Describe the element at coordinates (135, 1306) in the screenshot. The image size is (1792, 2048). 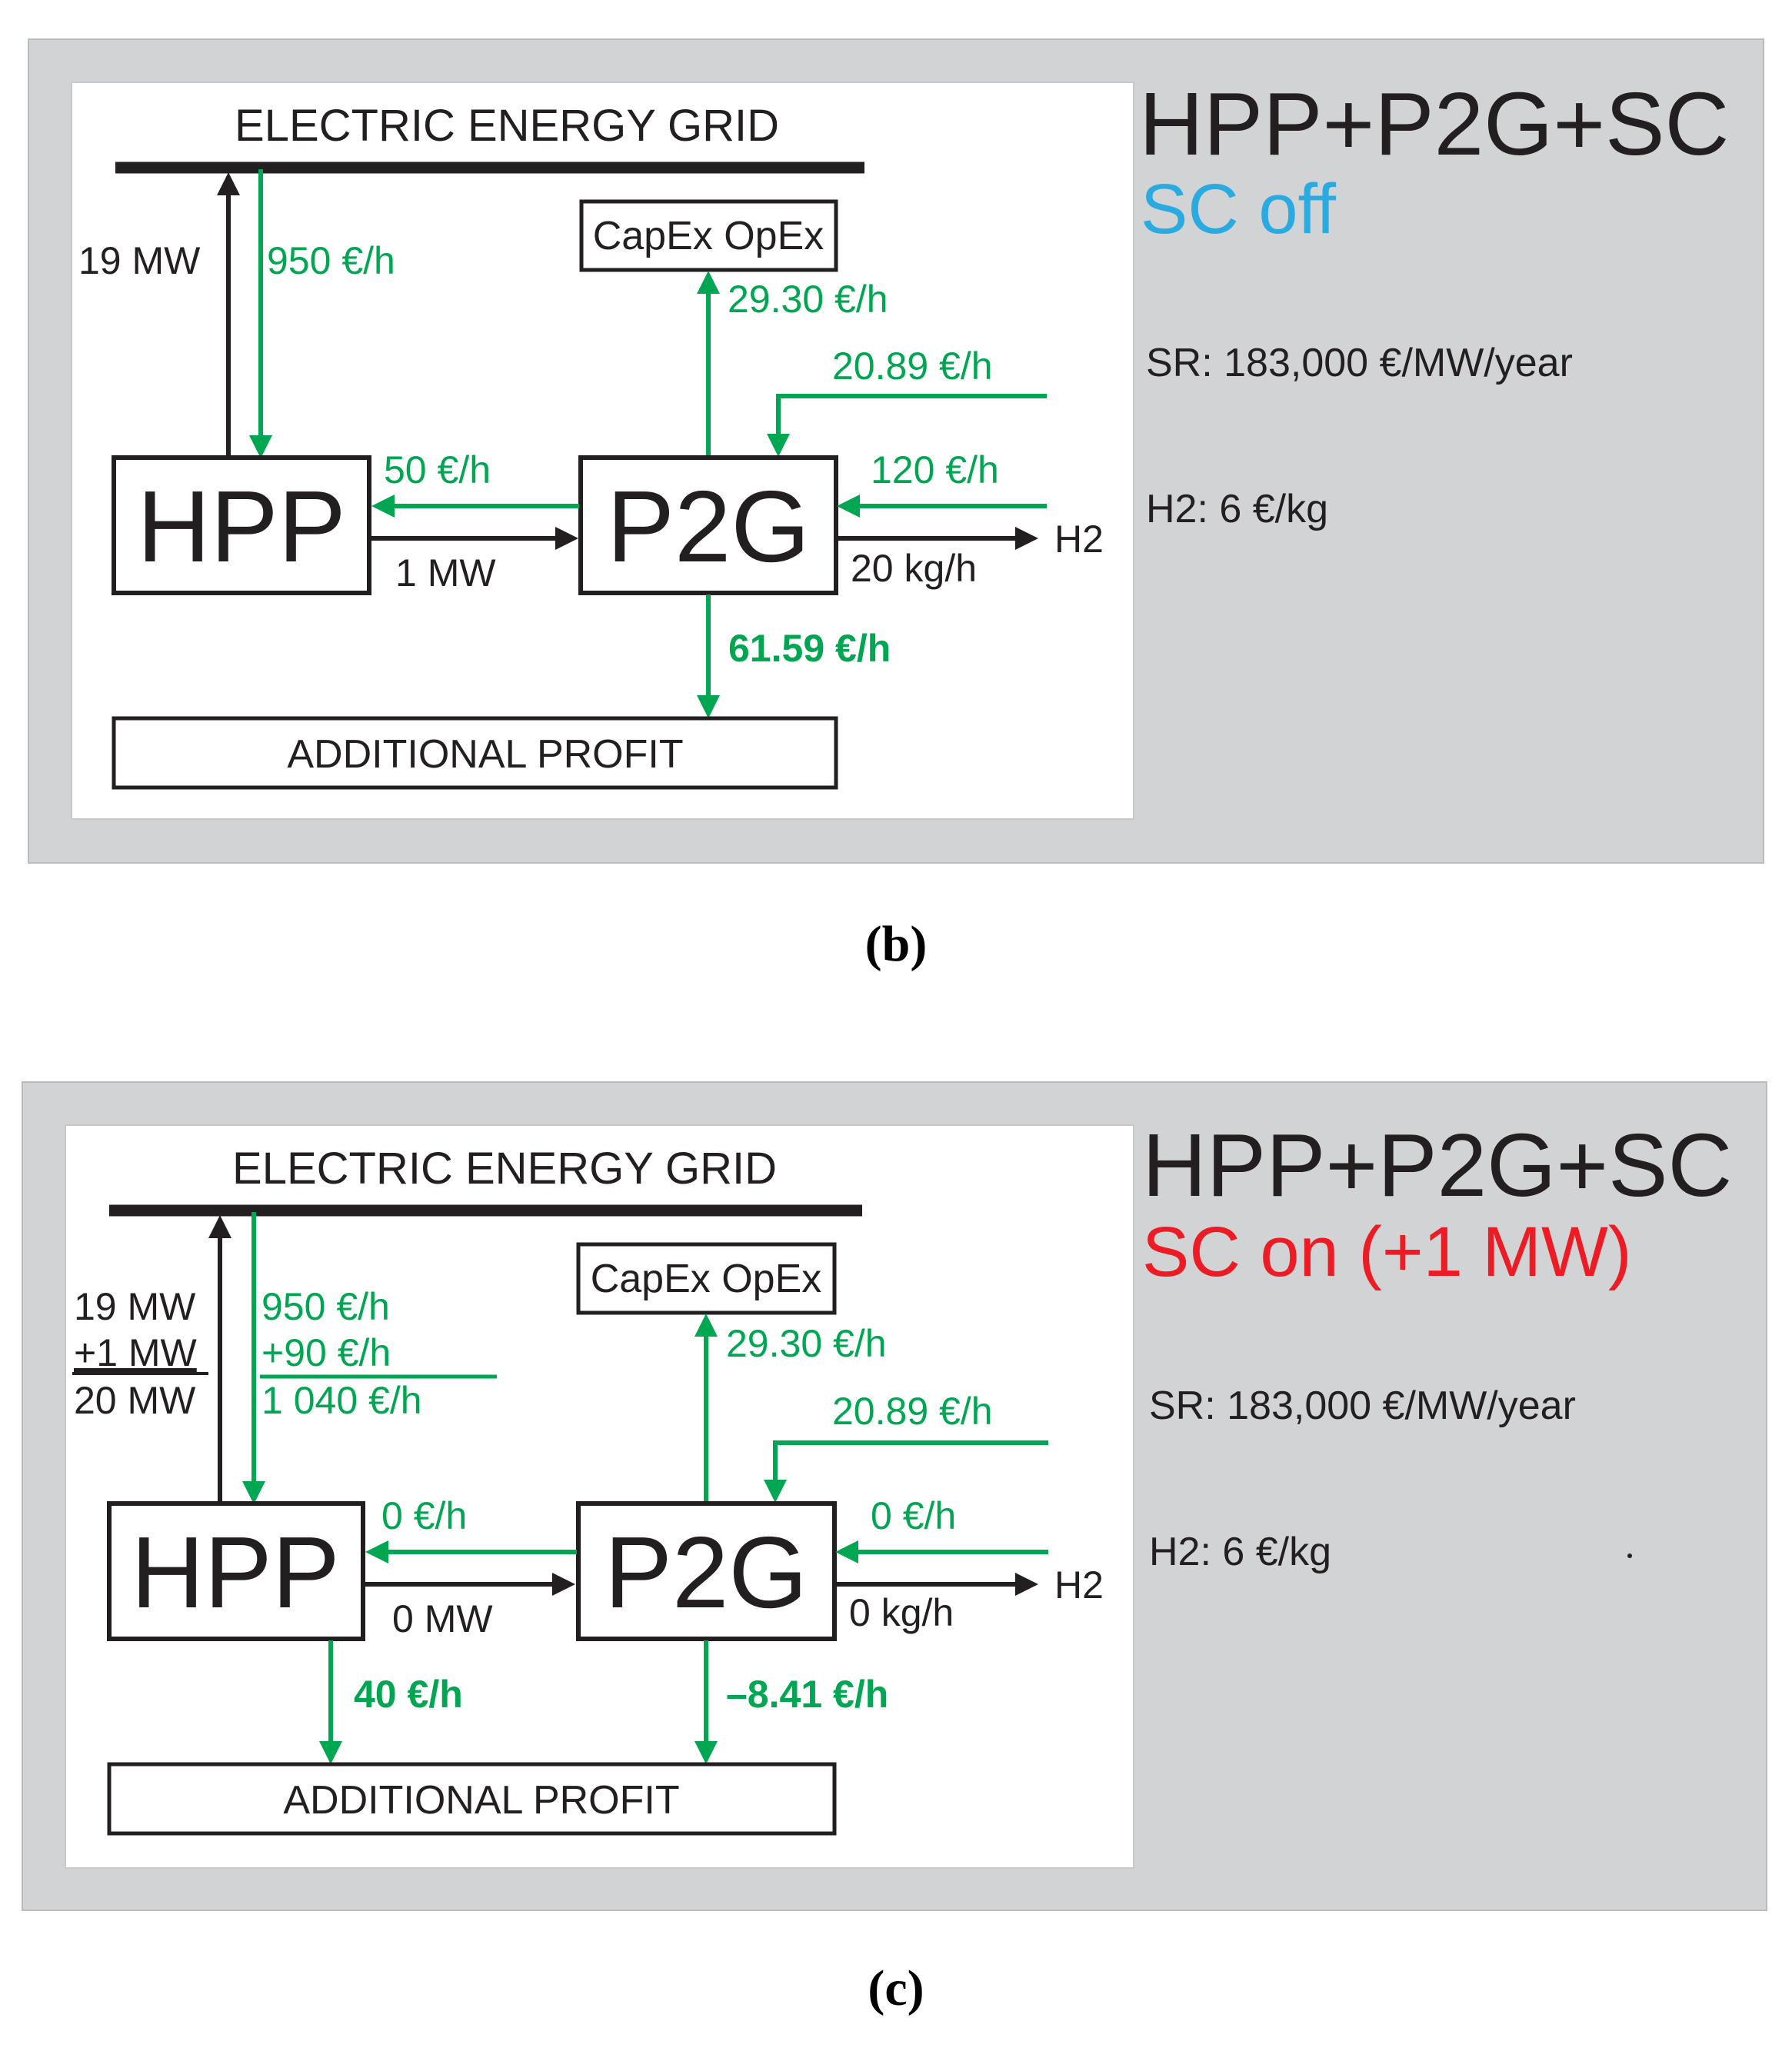
I see `power-line-1: 19 MW` at that location.